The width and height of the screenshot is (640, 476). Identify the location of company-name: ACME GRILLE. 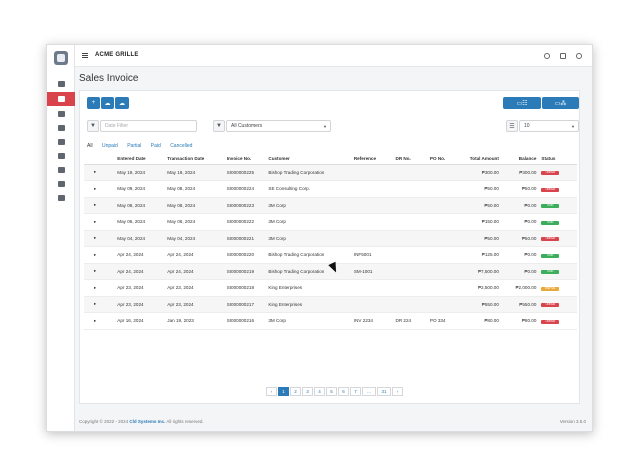
(117, 55).